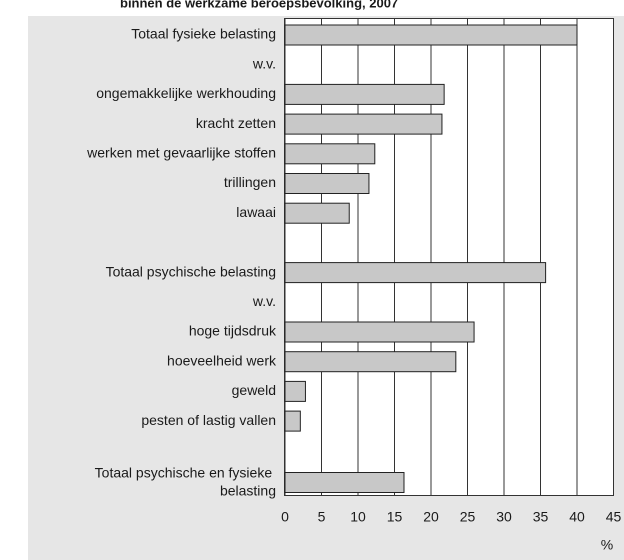 Image resolution: width=624 pixels, height=560 pixels. Describe the element at coordinates (358, 517) in the screenshot. I see `x-tick-label: 10` at that location.